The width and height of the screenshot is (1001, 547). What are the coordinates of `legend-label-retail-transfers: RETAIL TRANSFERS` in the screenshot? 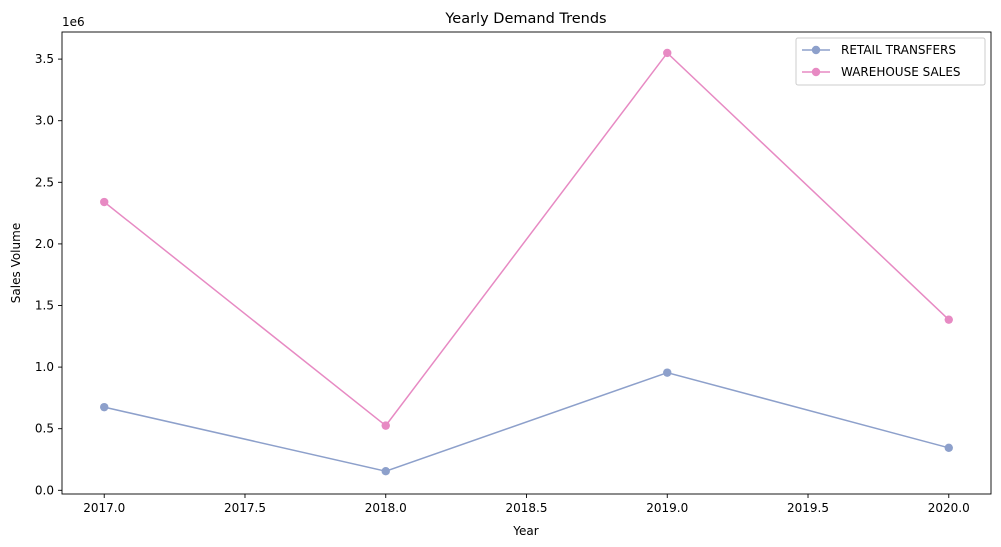 It's located at (898, 50).